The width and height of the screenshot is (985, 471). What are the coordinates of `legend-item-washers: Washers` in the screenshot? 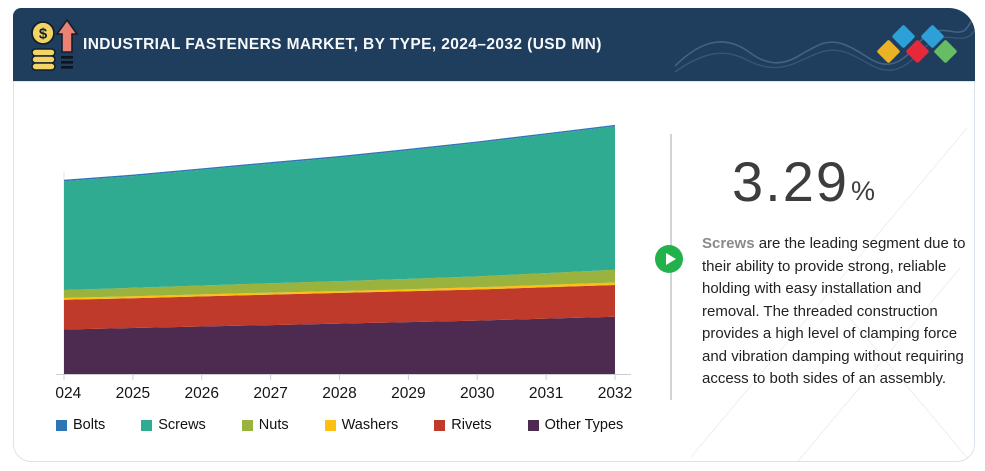 It's located at (361, 425).